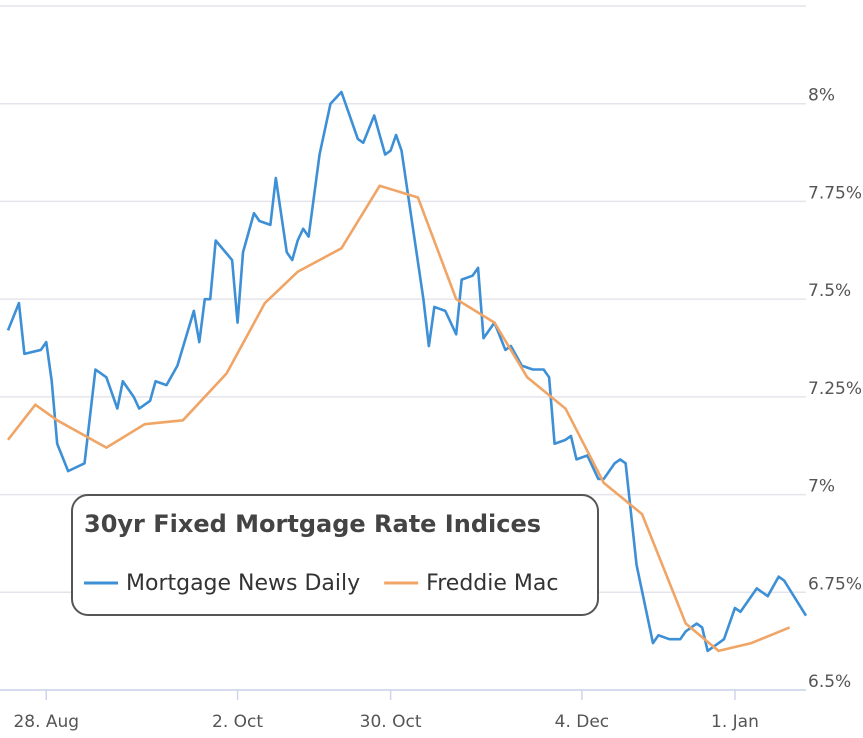 Image resolution: width=863 pixels, height=738 pixels. Describe the element at coordinates (829, 682) in the screenshot. I see `y-tick-label: 6.5%` at that location.